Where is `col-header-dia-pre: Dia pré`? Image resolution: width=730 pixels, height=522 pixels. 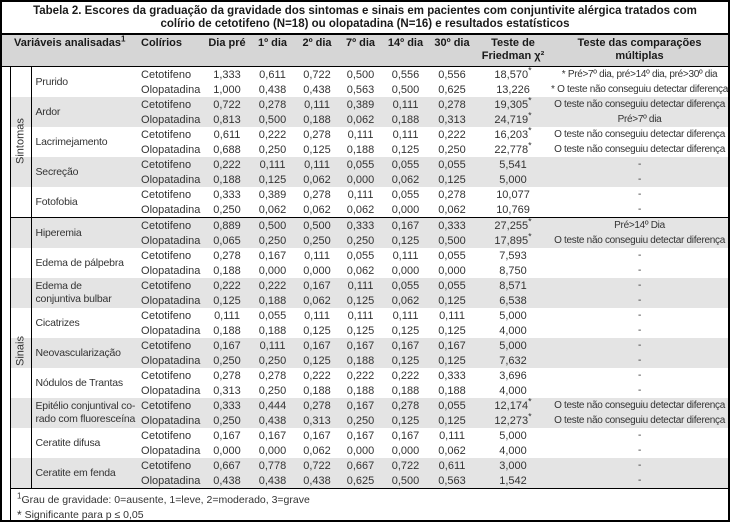 col-header-dia-pre: Dia pré is located at coordinates (227, 51).